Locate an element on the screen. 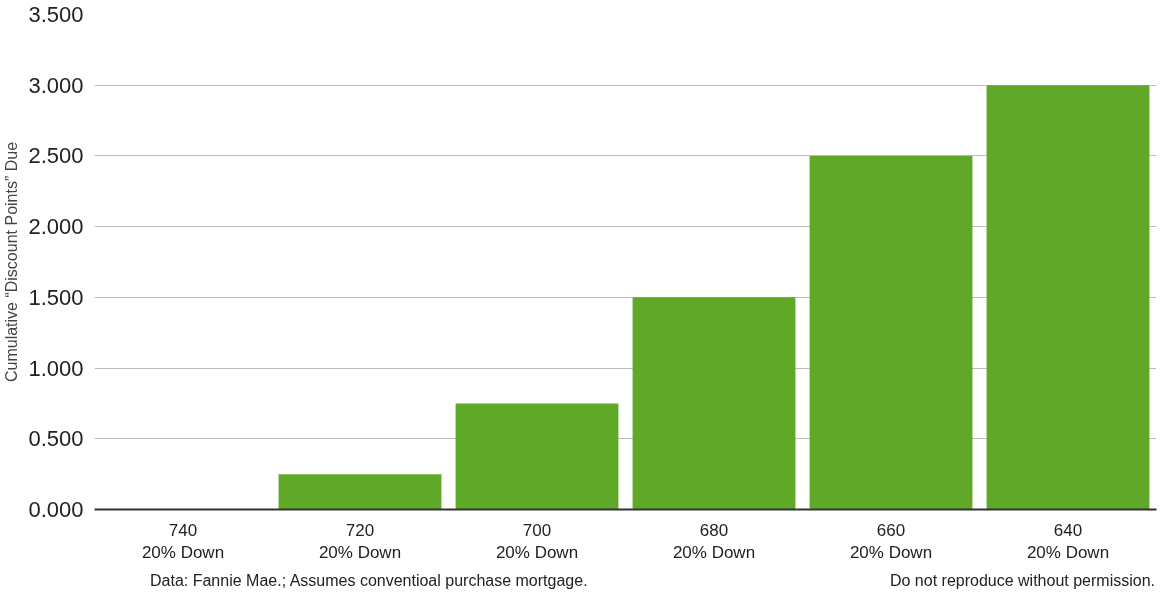 Image resolution: width=1165 pixels, height=608 pixels. y-axis-title: Cumulative “Discount Points” Due is located at coordinates (12, 262).